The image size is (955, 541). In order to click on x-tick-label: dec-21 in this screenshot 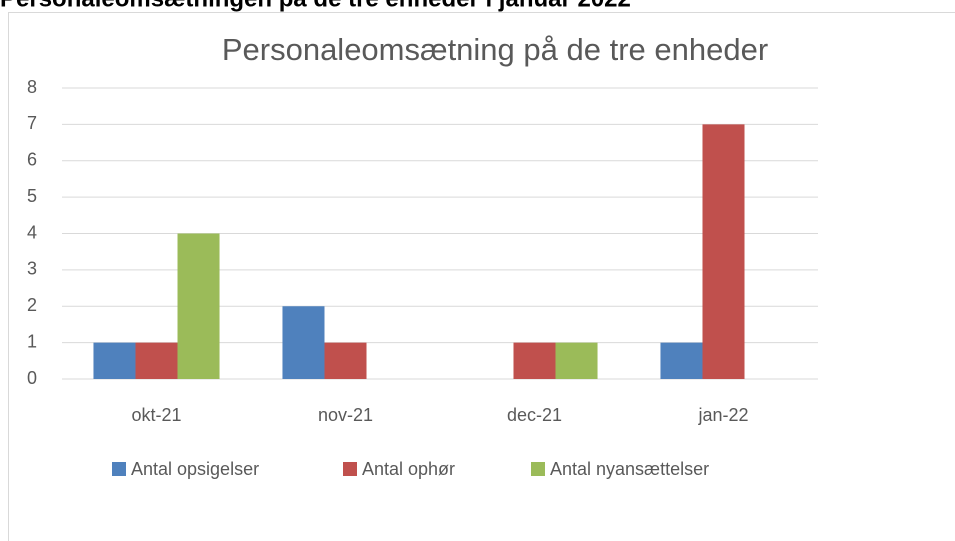, I will do `click(534, 415)`.